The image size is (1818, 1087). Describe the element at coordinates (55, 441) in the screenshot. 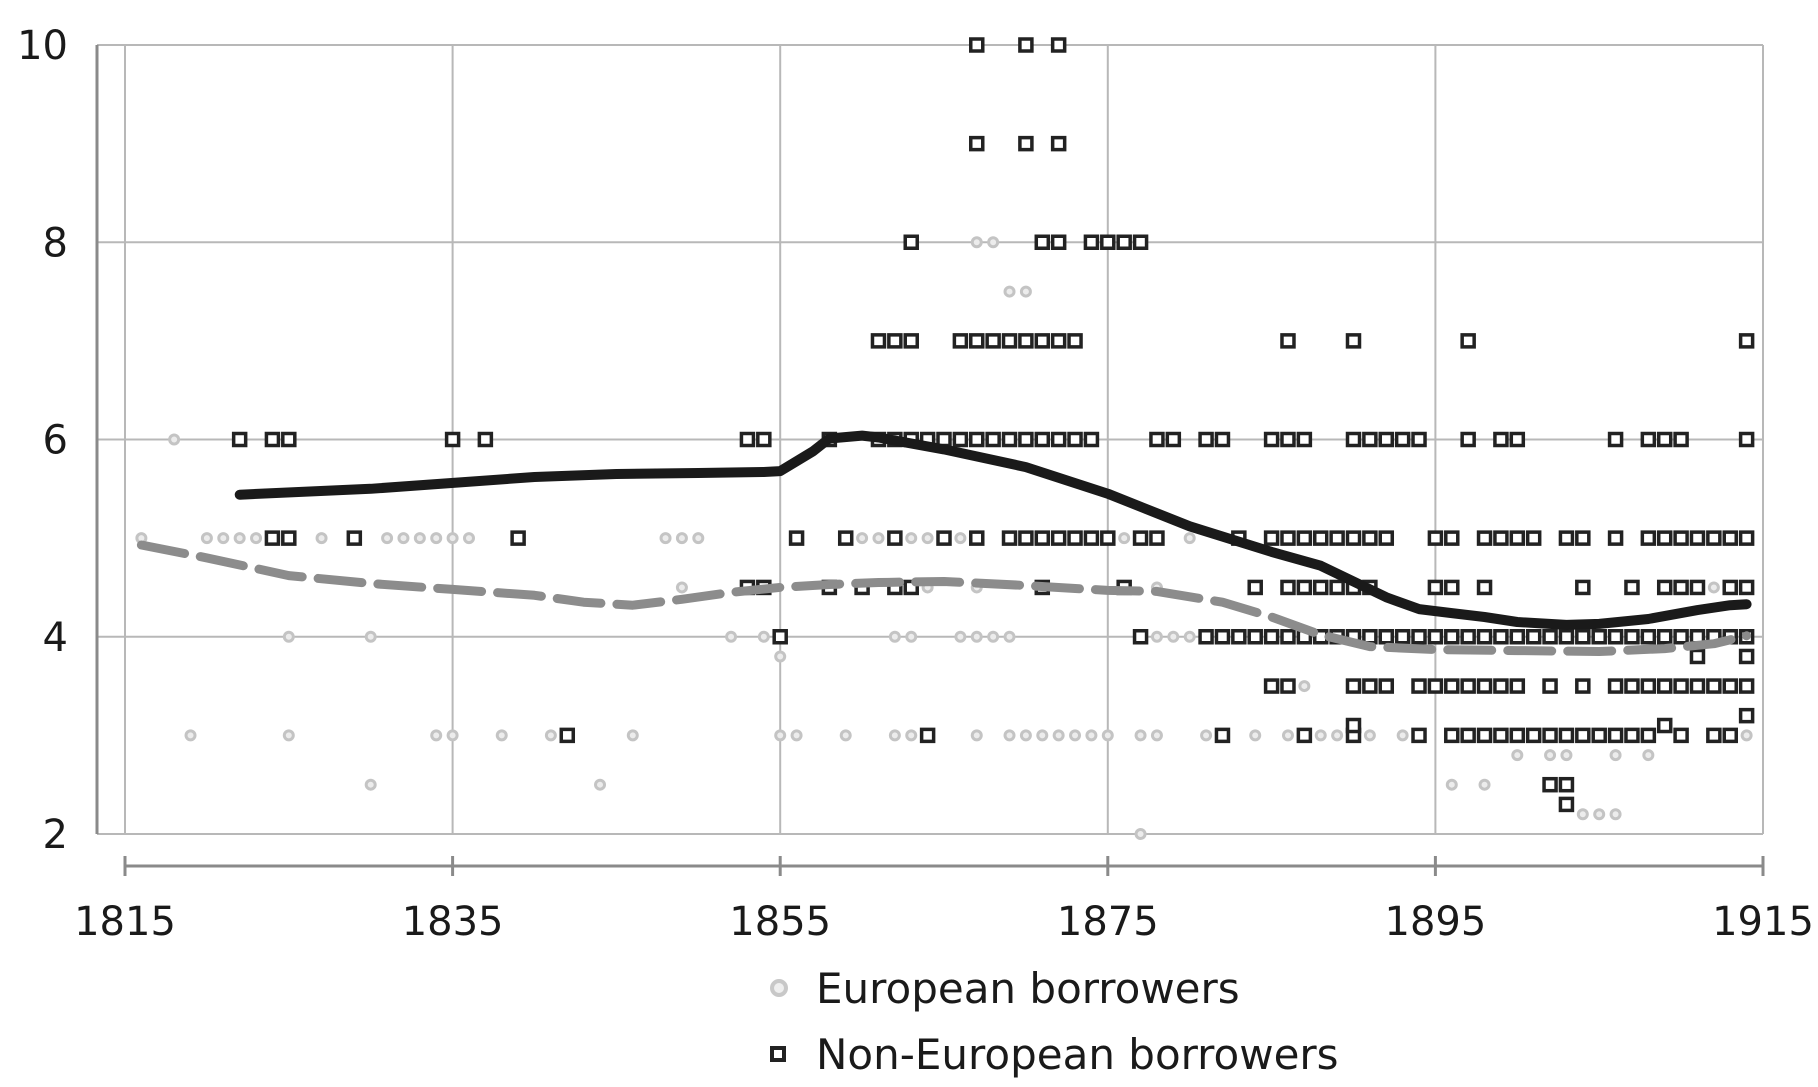

I see `y-tick-label-6: 6` at that location.